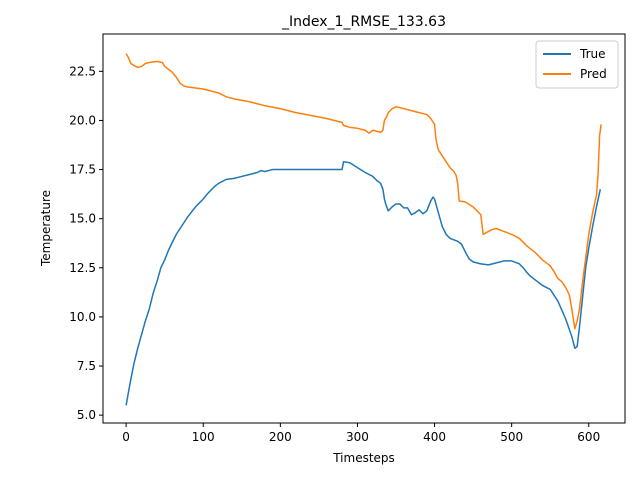 The height and width of the screenshot is (480, 640). What do you see at coordinates (511, 437) in the screenshot?
I see `x-tick-label: 500` at bounding box center [511, 437].